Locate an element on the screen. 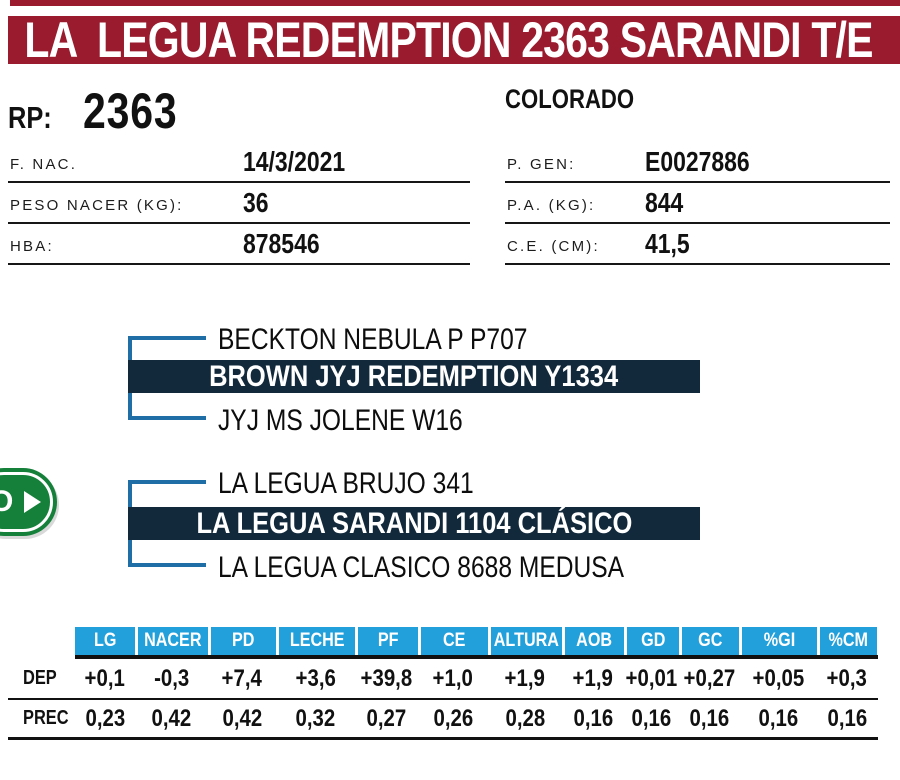 This screenshot has height=780, width=900. play-icon is located at coordinates (32, 502).